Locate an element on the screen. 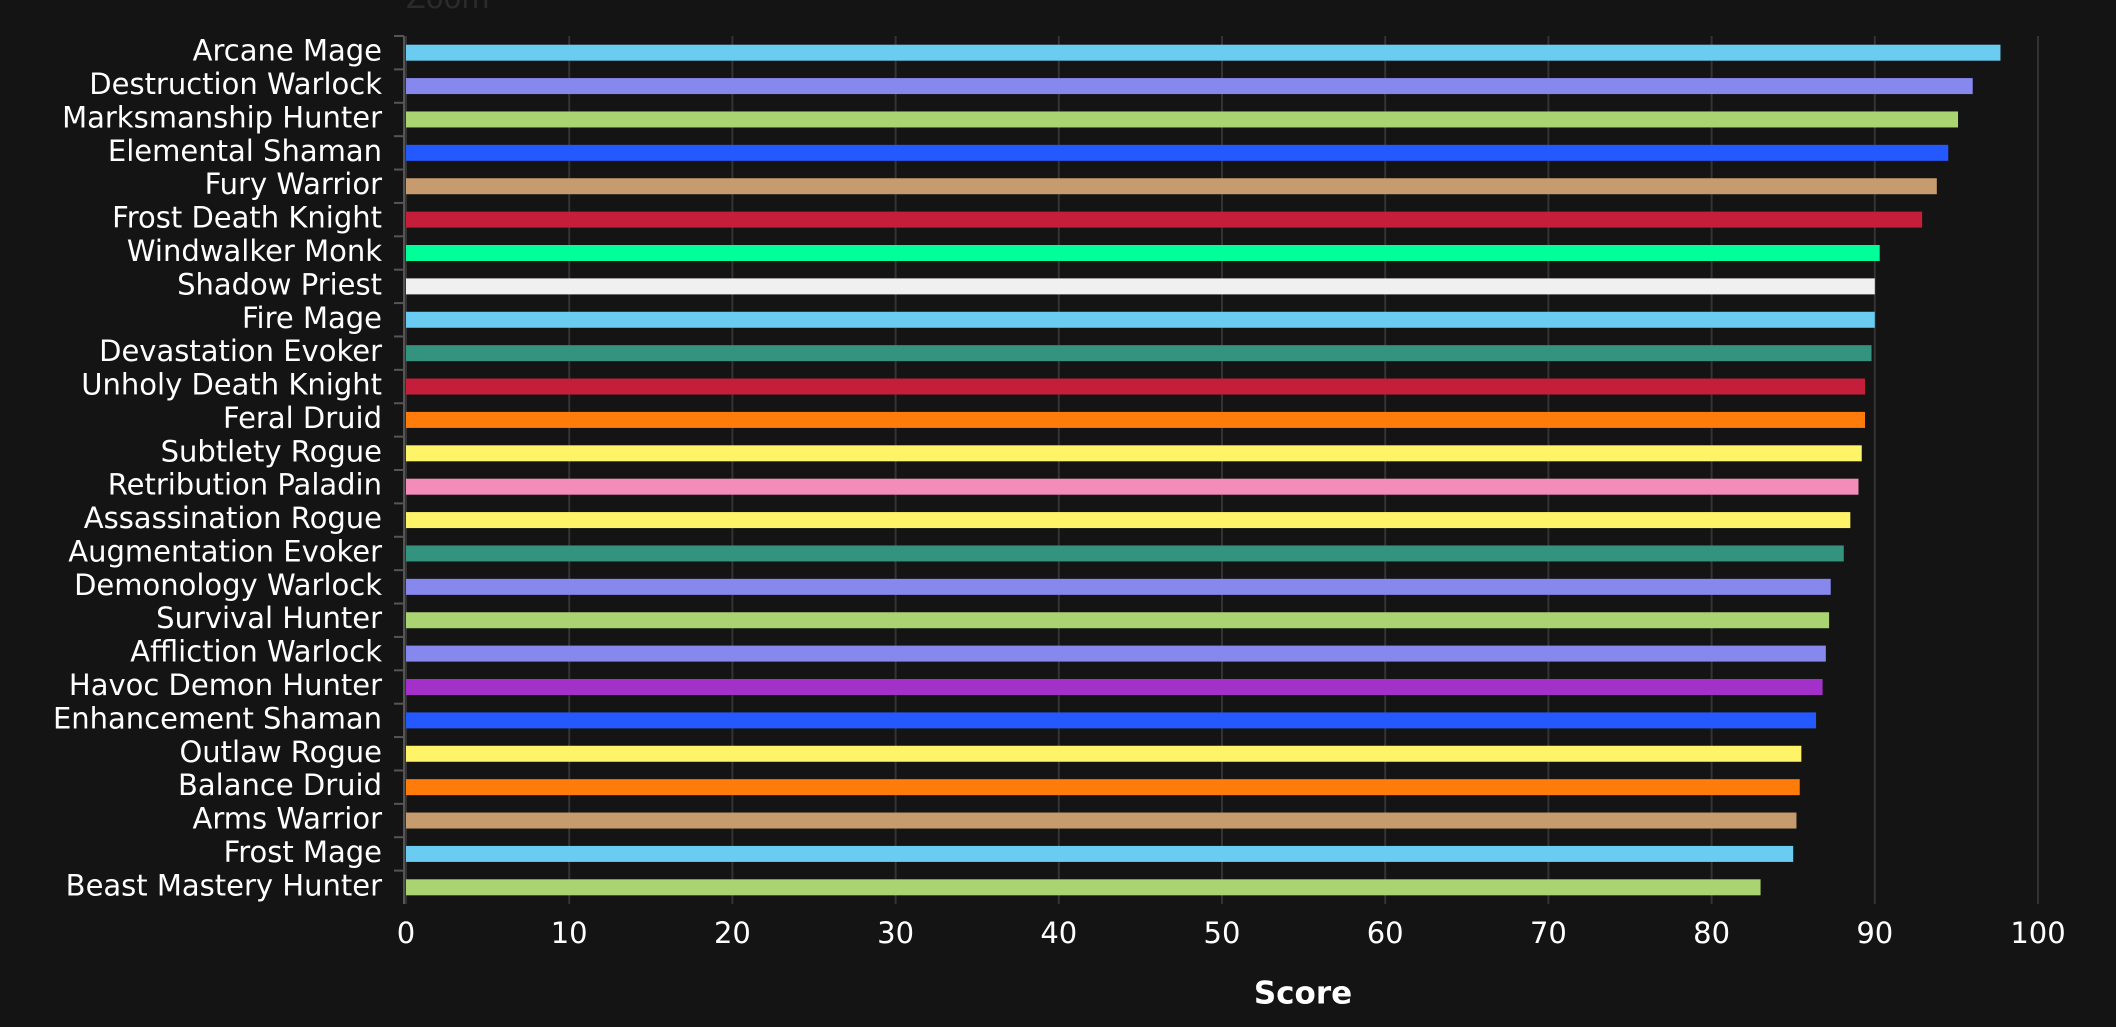  y-tick-label: Assassination Rogue is located at coordinates (233, 518).